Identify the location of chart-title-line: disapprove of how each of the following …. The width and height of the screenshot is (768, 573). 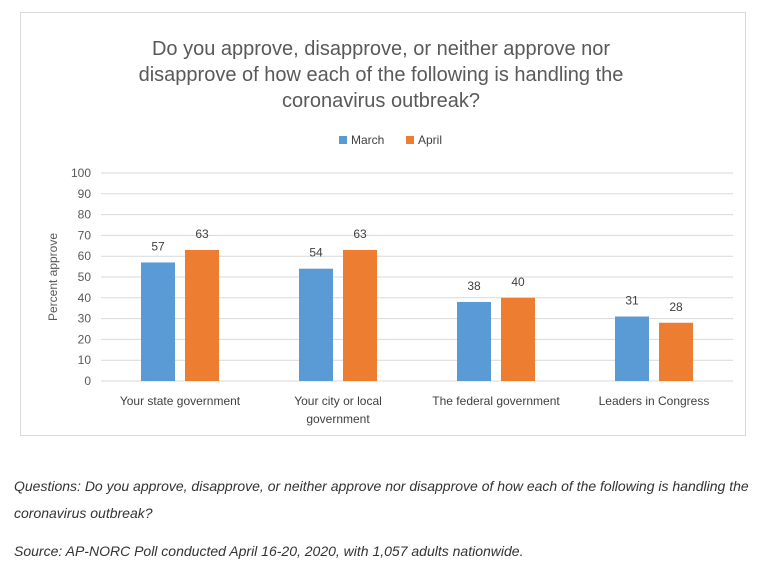
(381, 75).